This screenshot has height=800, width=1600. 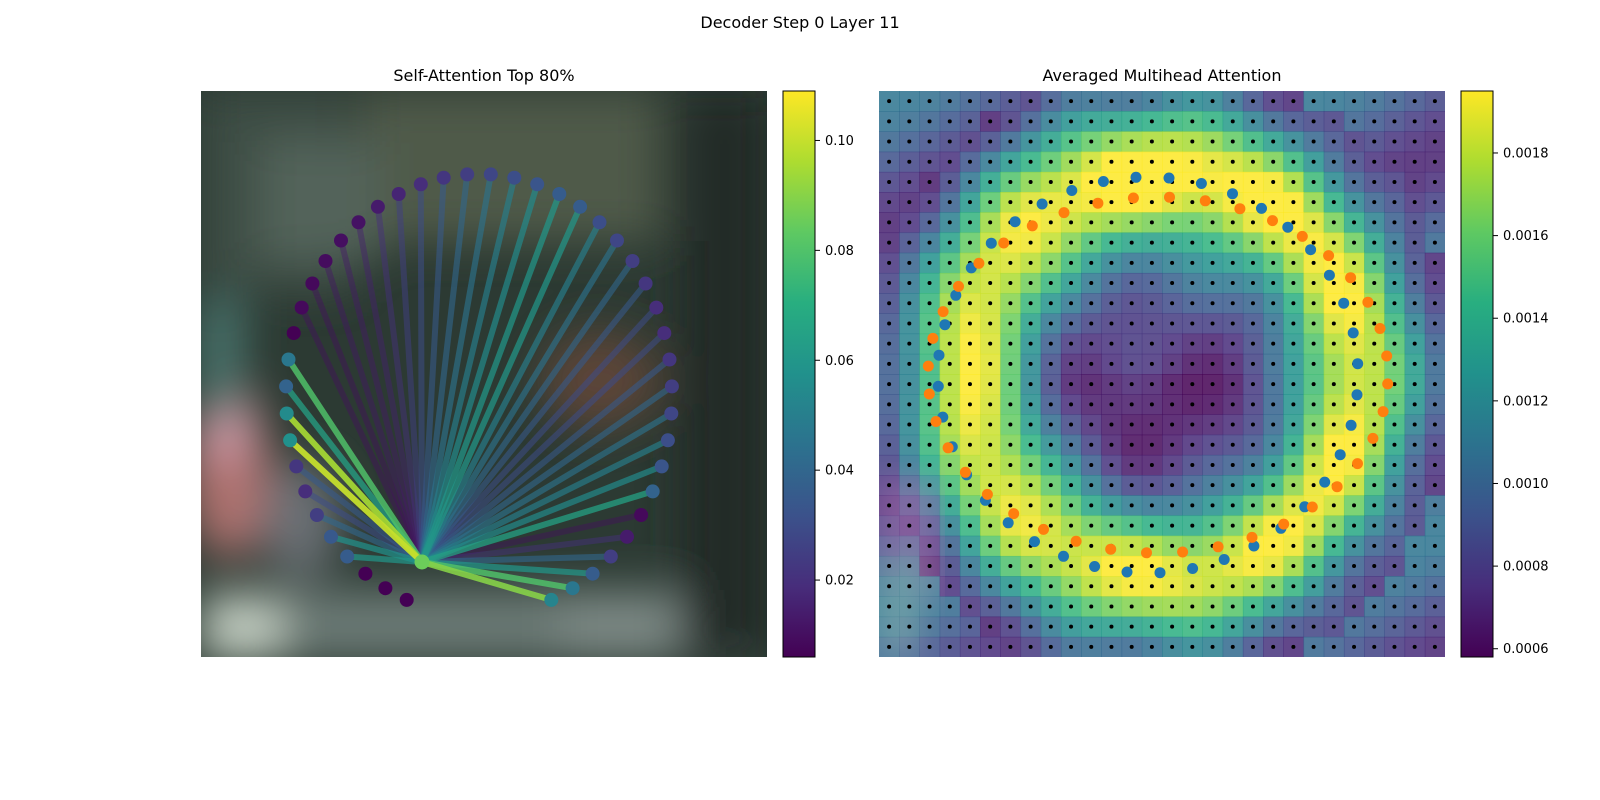 What do you see at coordinates (799, 374) in the screenshot?
I see `left-colorbar-gradient` at bounding box center [799, 374].